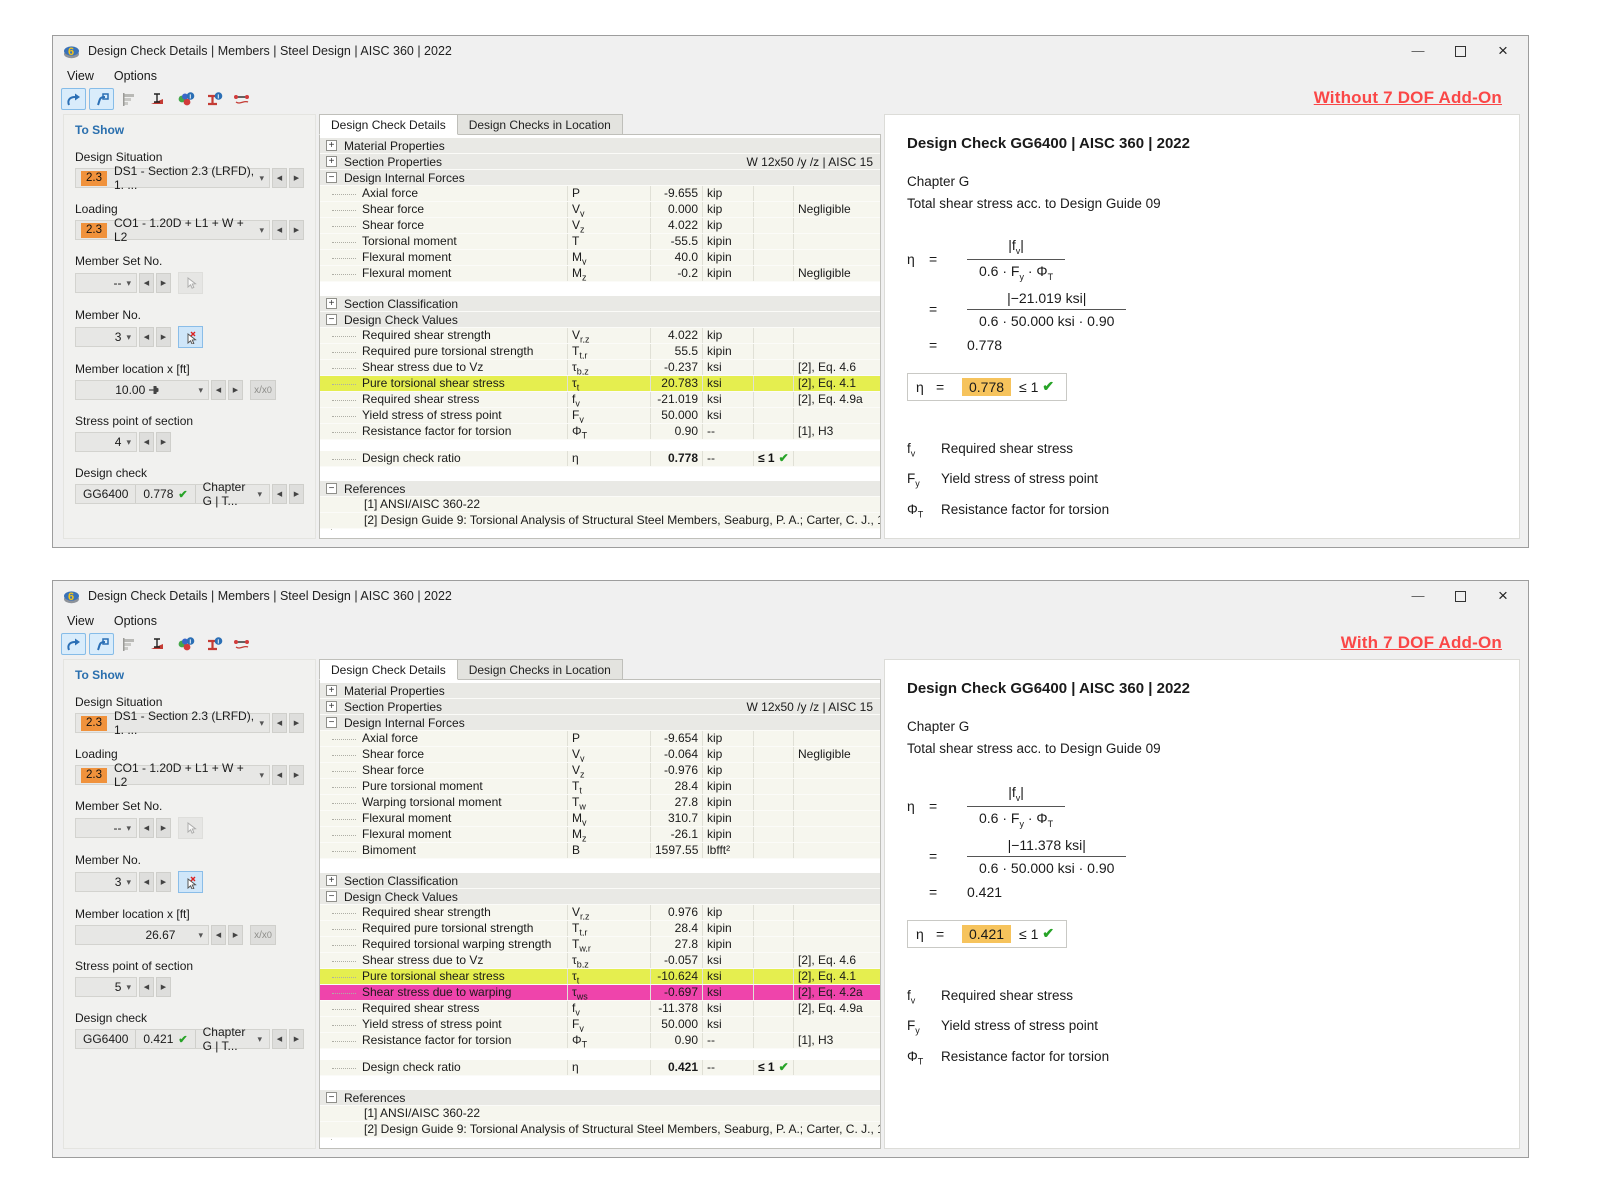 The height and width of the screenshot is (1200, 1600). Describe the element at coordinates (106, 987) in the screenshot. I see `stress-point-select: 5 ▾` at that location.